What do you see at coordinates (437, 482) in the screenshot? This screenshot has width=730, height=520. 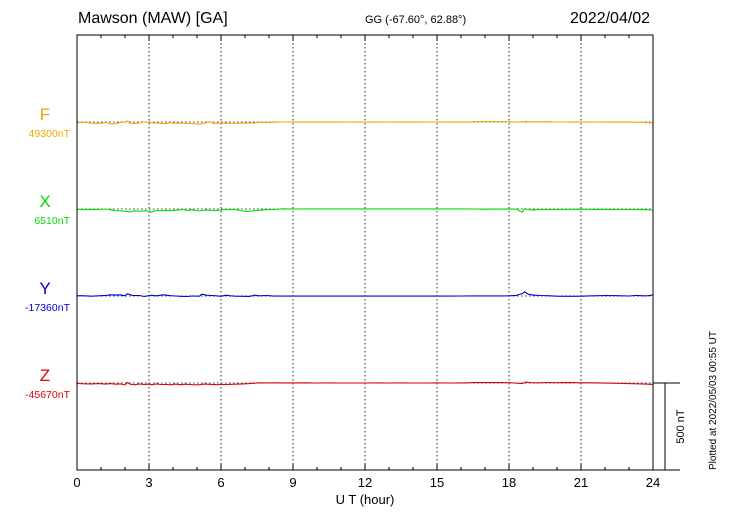 I see `x-tick-label: 15` at bounding box center [437, 482].